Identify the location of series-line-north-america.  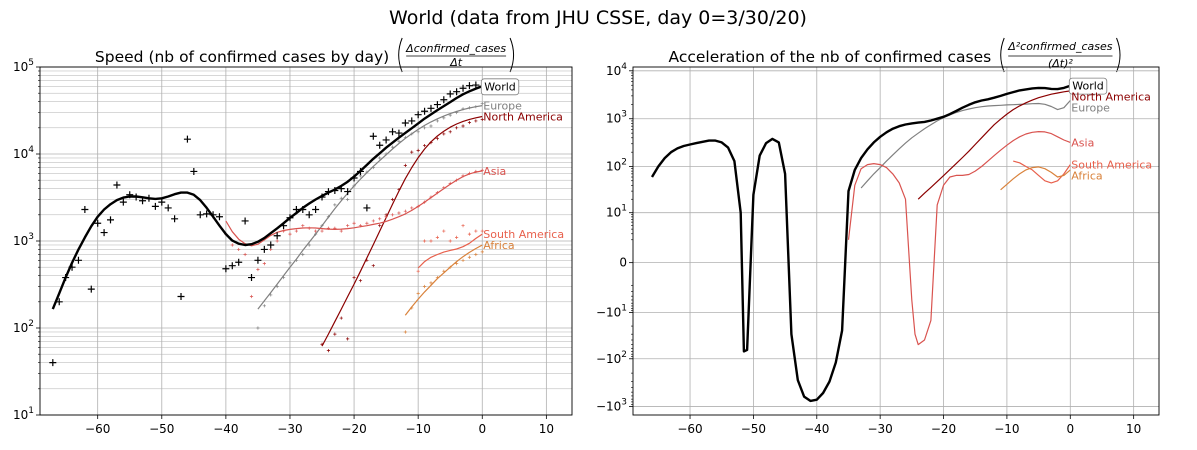
(994, 145).